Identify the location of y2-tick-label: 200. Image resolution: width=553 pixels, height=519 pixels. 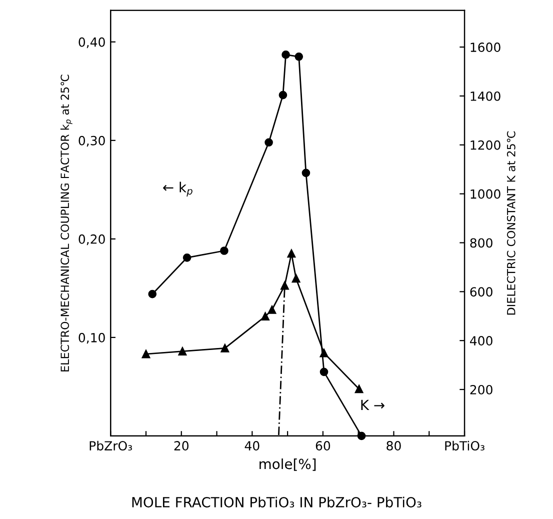
(481, 389).